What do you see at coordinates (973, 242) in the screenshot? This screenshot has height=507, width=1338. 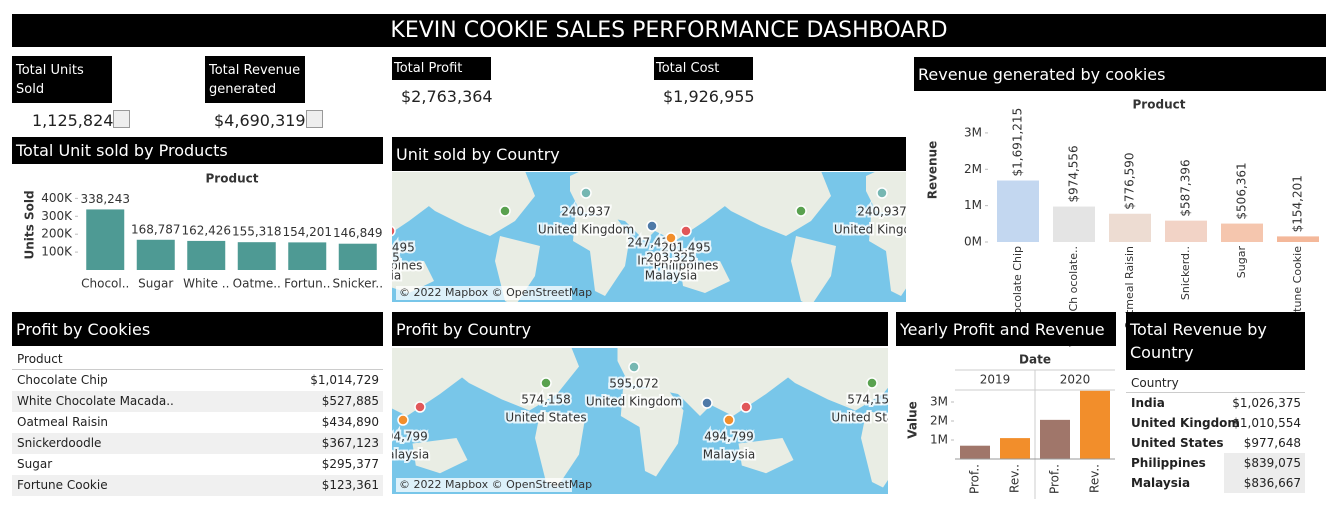 I see `y-tick-label: 0M` at bounding box center [973, 242].